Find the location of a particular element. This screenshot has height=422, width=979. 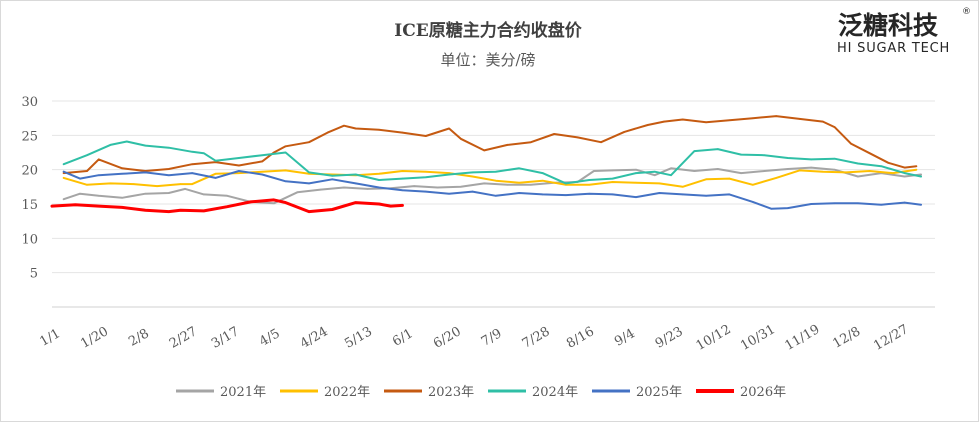

x-tick-label: 2/27 is located at coordinates (183, 338).